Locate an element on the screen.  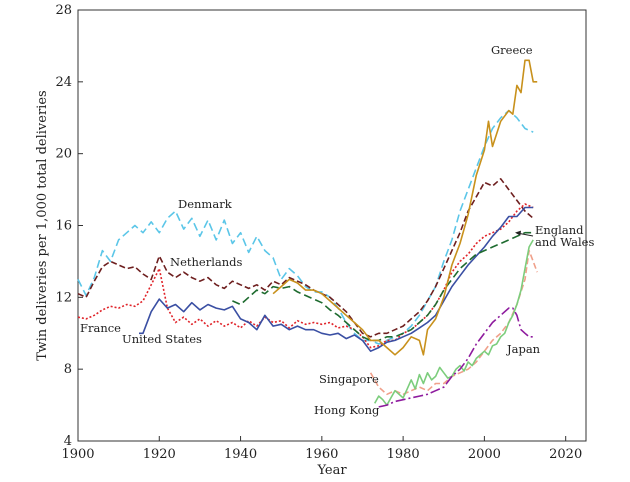
series-hong-kong is located at coordinates (454, 322).